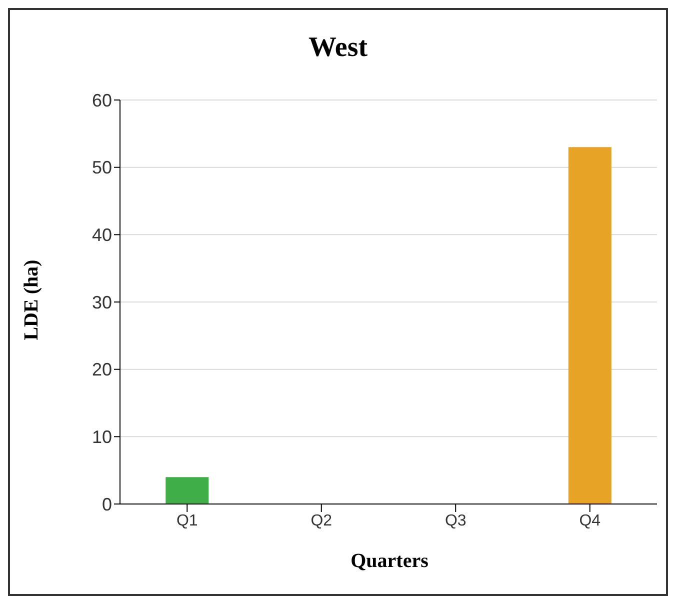 Image resolution: width=678 pixels, height=606 pixels. Describe the element at coordinates (102, 235) in the screenshot. I see `y-tick-label: 40` at that location.